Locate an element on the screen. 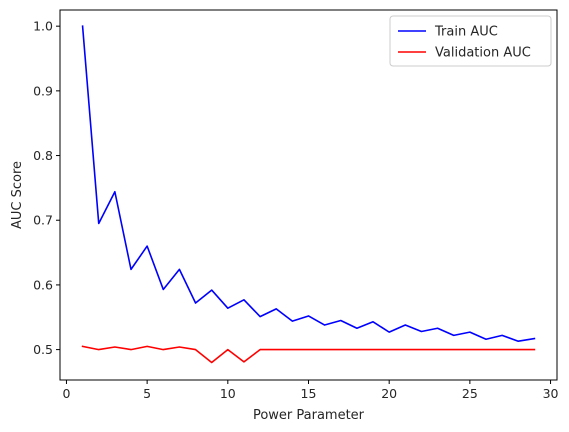 The width and height of the screenshot is (569, 432). x-tick-label: 10 is located at coordinates (228, 393).